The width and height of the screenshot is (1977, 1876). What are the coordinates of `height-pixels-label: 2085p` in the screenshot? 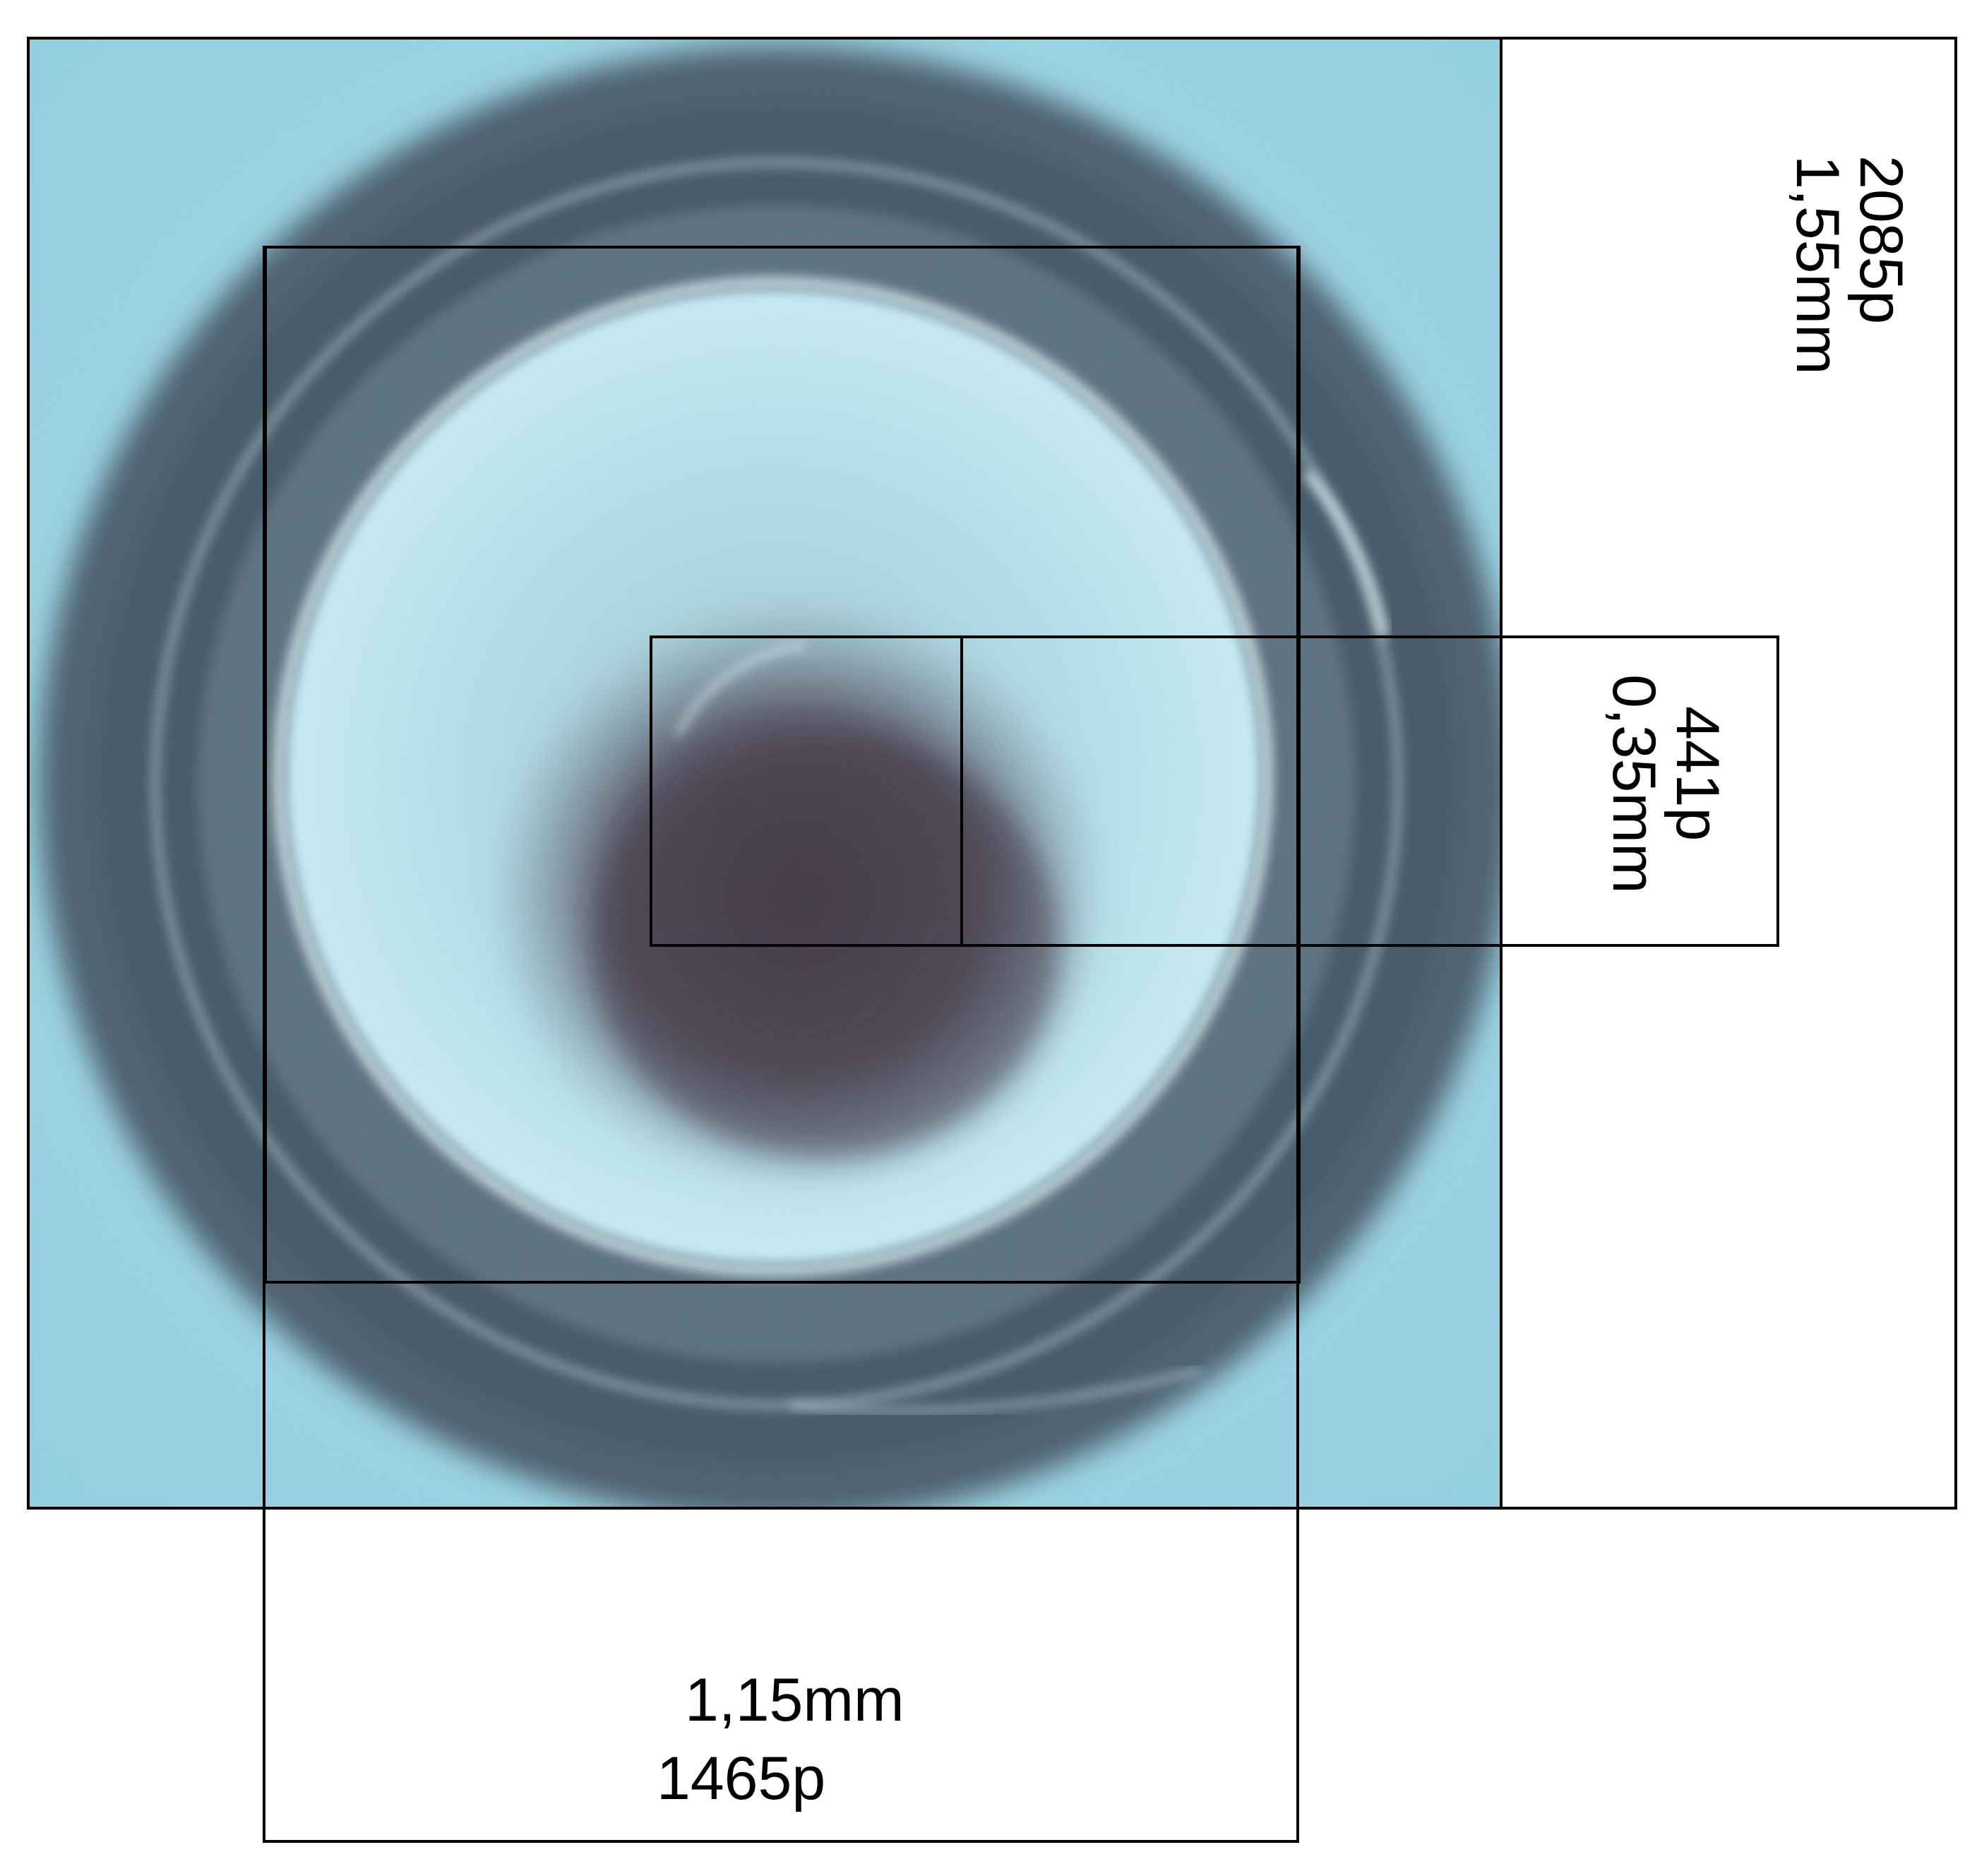 It's located at (1881, 240).